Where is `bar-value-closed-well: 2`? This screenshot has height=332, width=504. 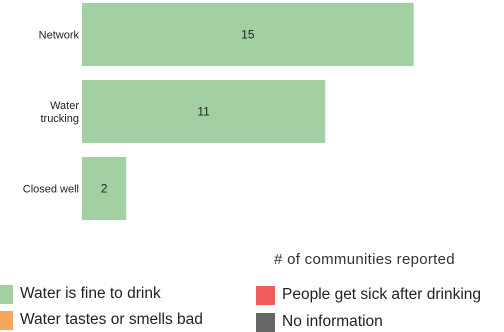
bar-value-closed-well: 2 is located at coordinates (104, 189).